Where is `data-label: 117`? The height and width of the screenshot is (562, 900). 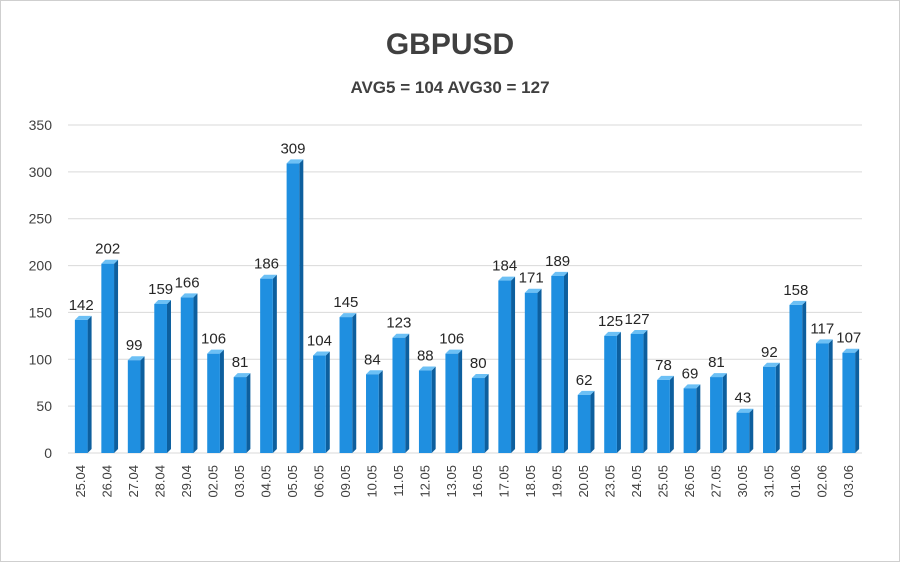
data-label: 117 is located at coordinates (822, 328).